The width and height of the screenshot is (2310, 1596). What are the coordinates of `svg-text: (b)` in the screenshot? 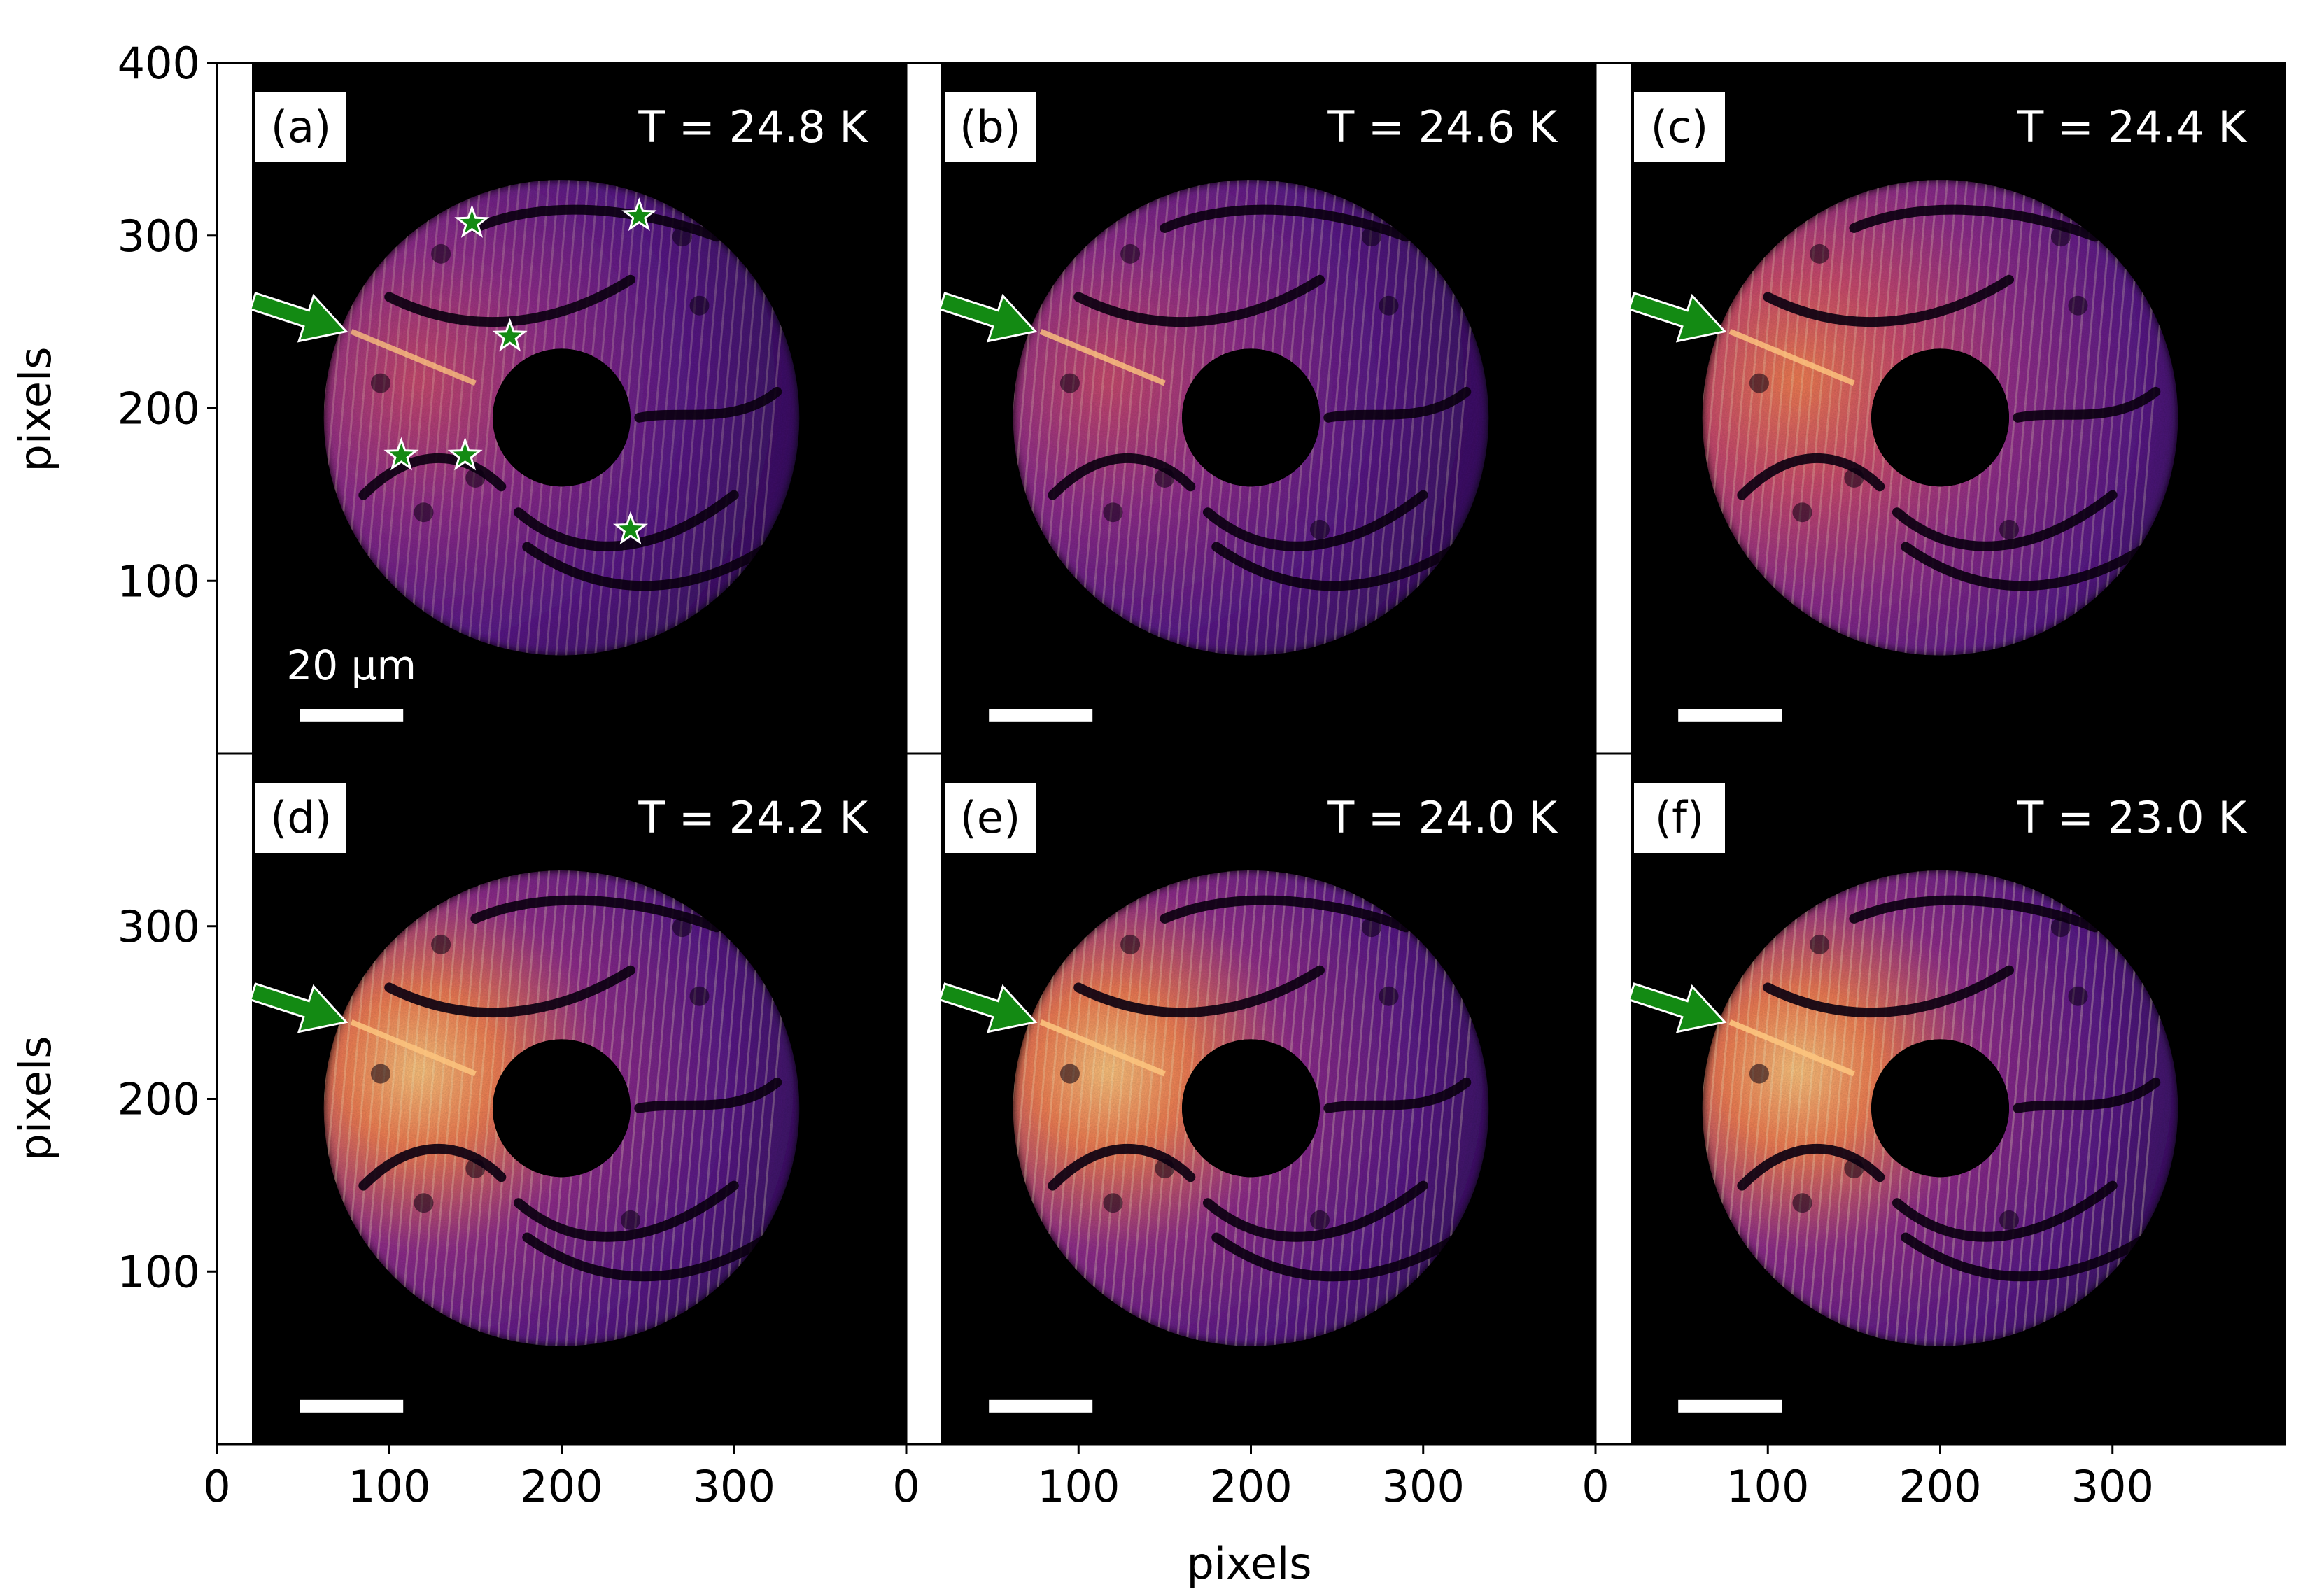 It's located at (990, 127).